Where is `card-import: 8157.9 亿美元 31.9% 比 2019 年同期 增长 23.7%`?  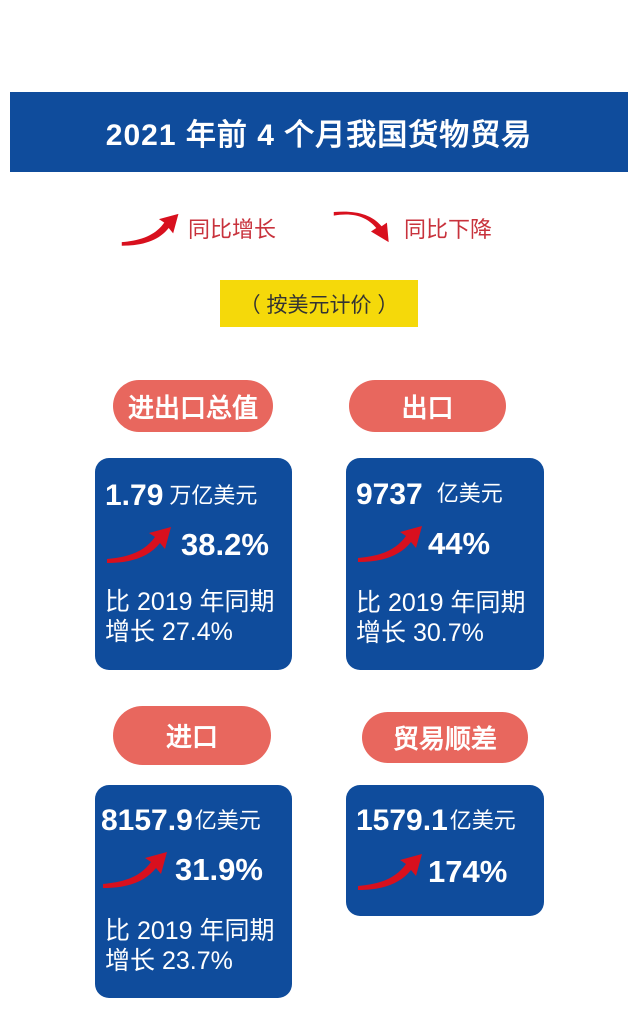 card-import: 8157.9 亿美元 31.9% 比 2019 年同期 增长 23.7% is located at coordinates (193, 891).